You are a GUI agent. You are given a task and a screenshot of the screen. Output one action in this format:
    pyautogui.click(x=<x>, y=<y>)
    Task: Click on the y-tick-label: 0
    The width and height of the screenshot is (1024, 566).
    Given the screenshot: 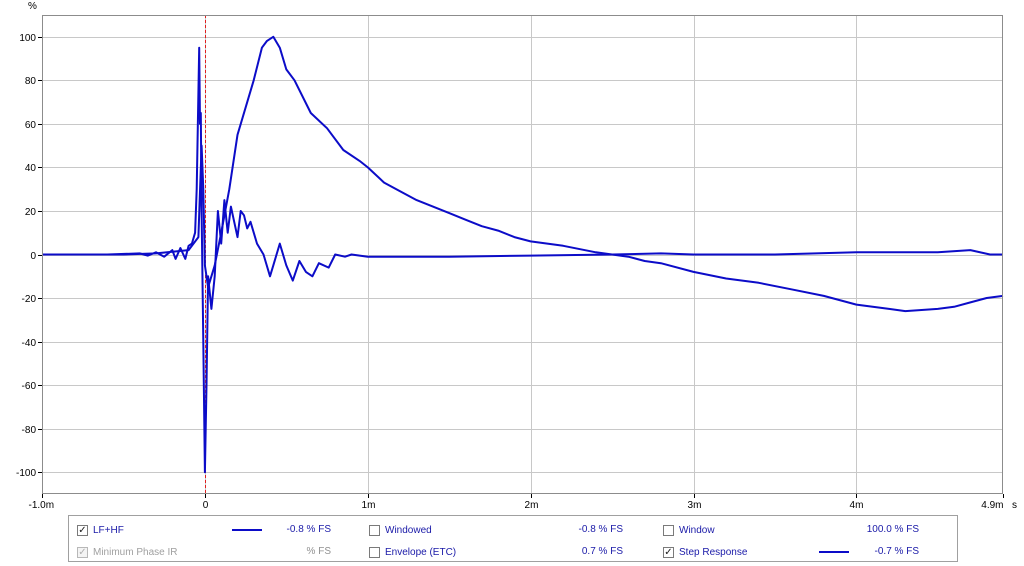 What is the action you would take?
    pyautogui.click(x=33, y=256)
    